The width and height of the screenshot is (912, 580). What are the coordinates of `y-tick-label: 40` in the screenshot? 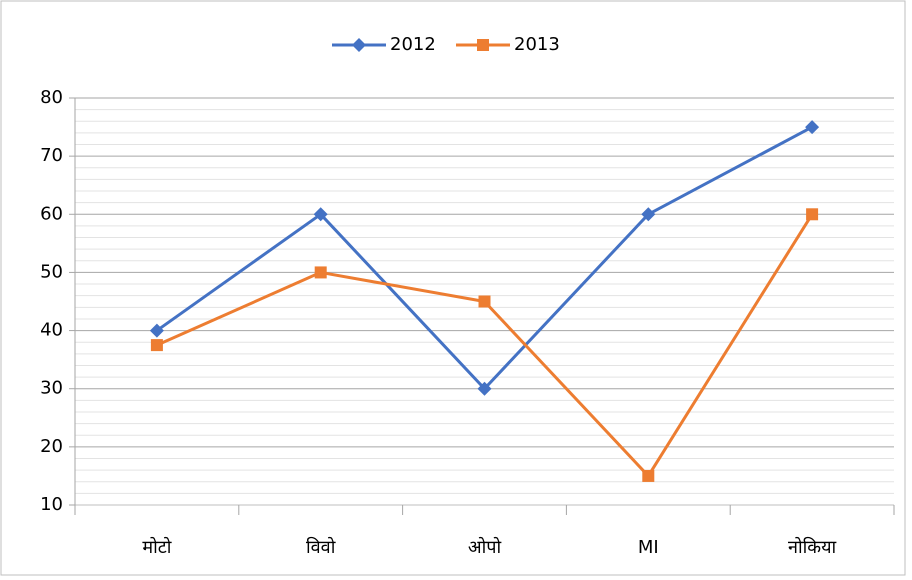 It's located at (51, 330).